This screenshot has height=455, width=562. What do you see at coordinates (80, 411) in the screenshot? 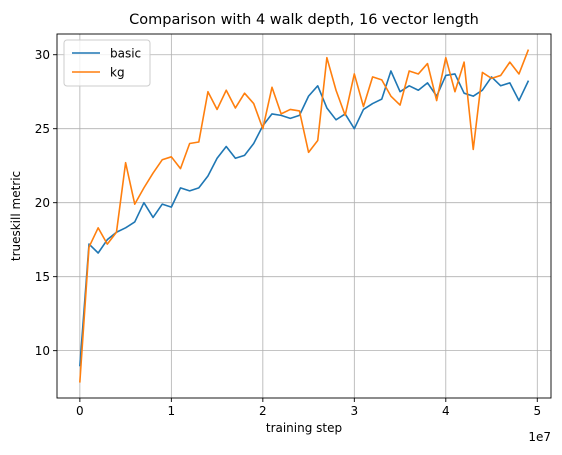
I see `x-tick-label: 0` at bounding box center [80, 411].